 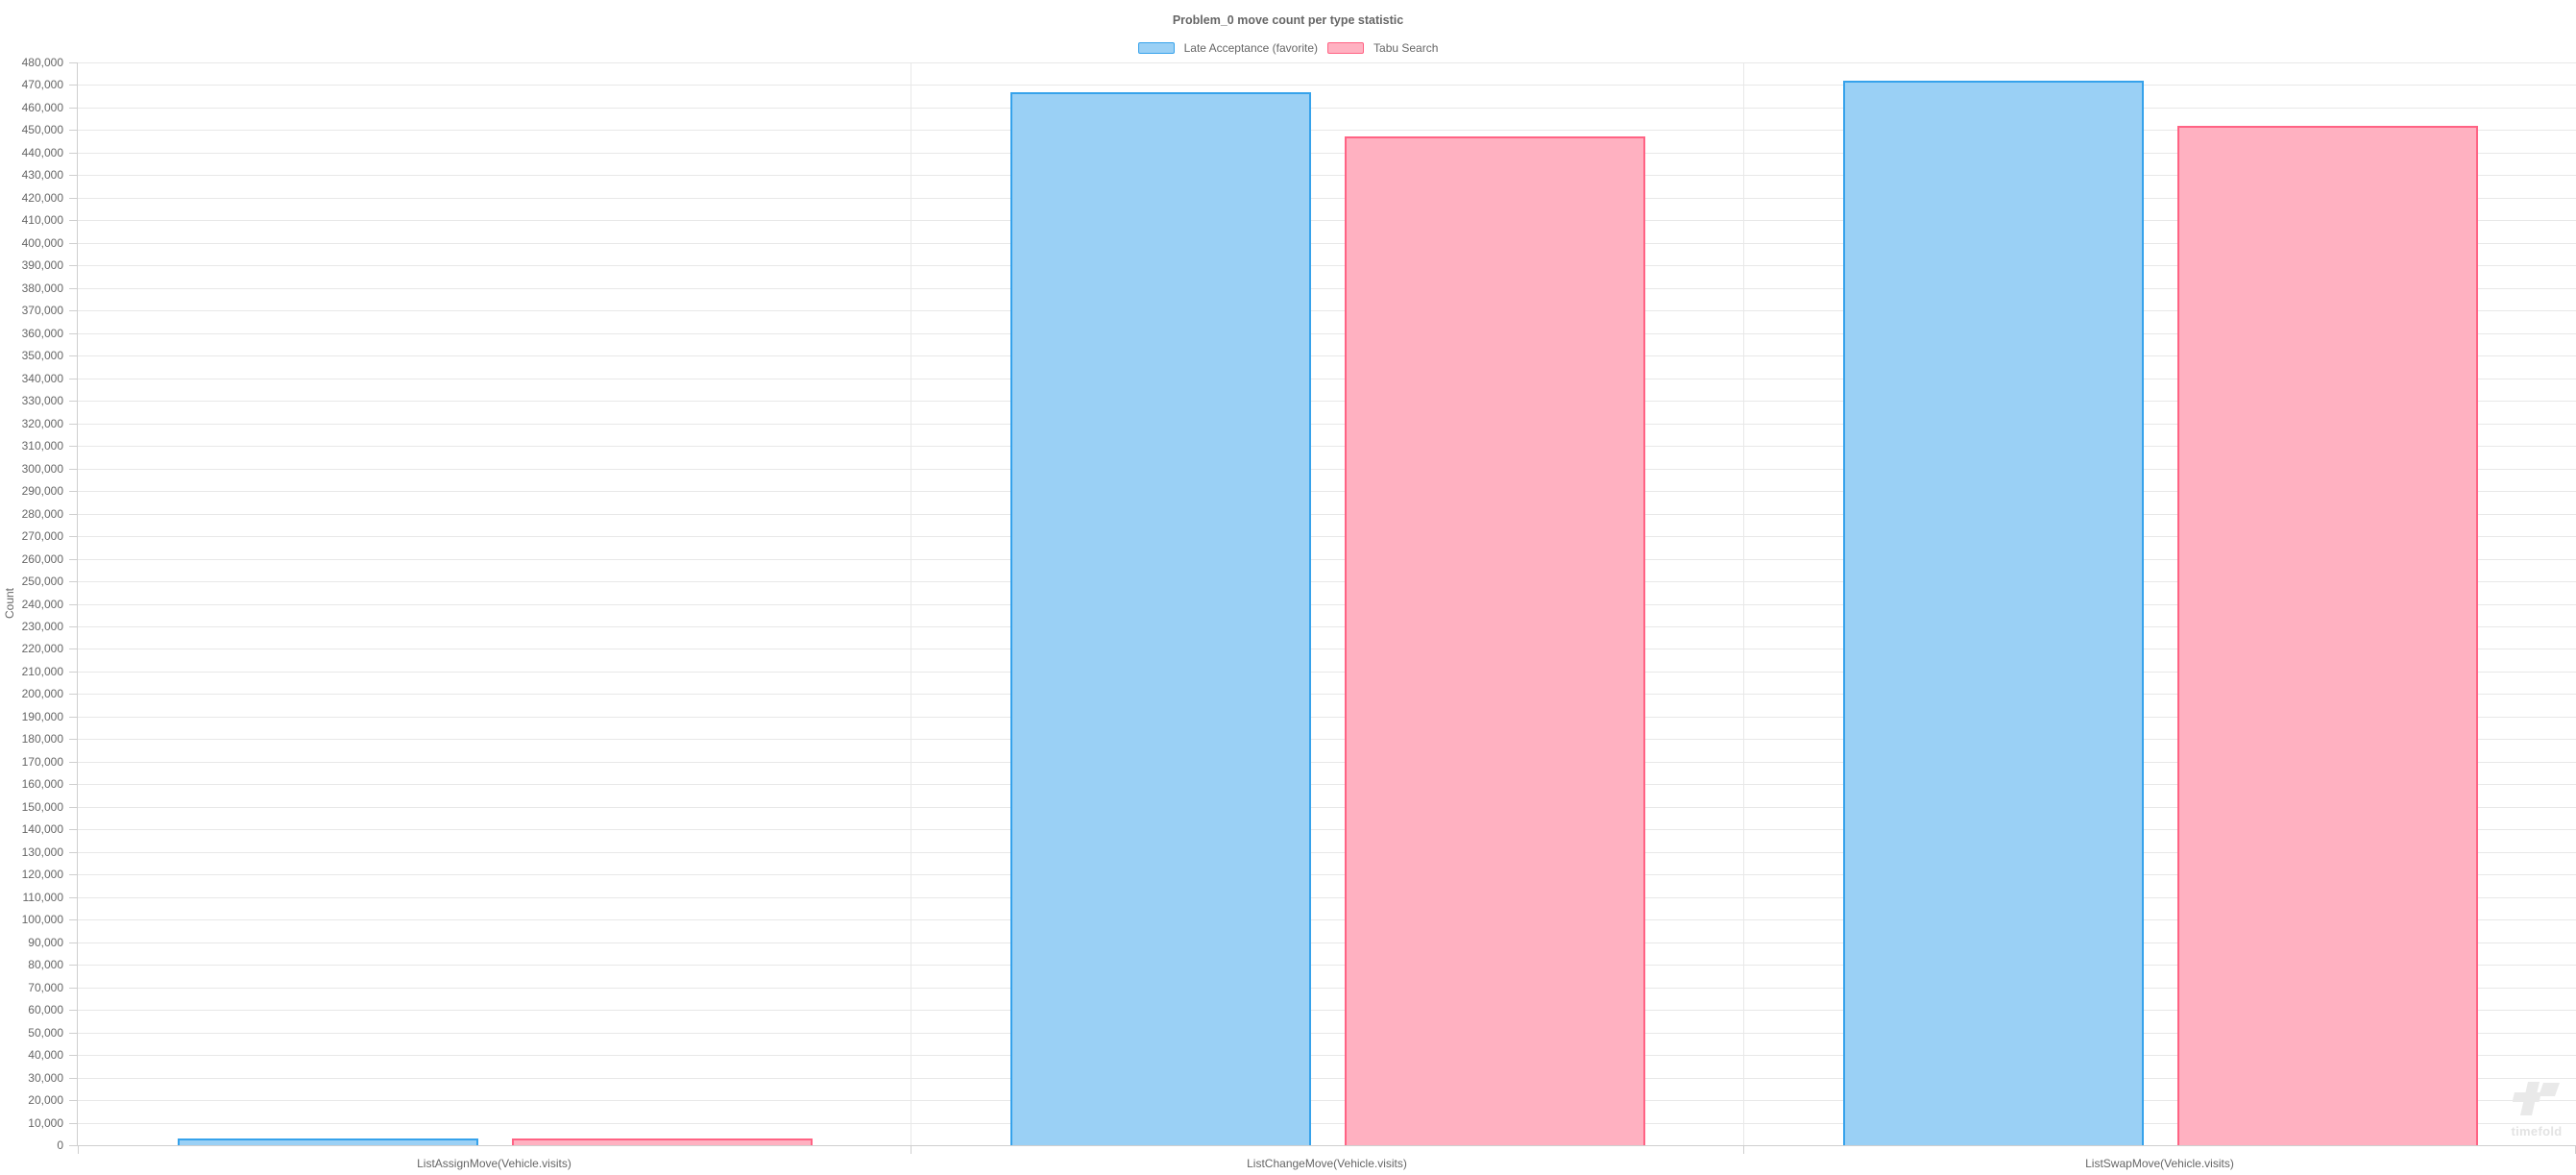 I want to click on y-tick-label: 480,000, so click(x=42, y=62).